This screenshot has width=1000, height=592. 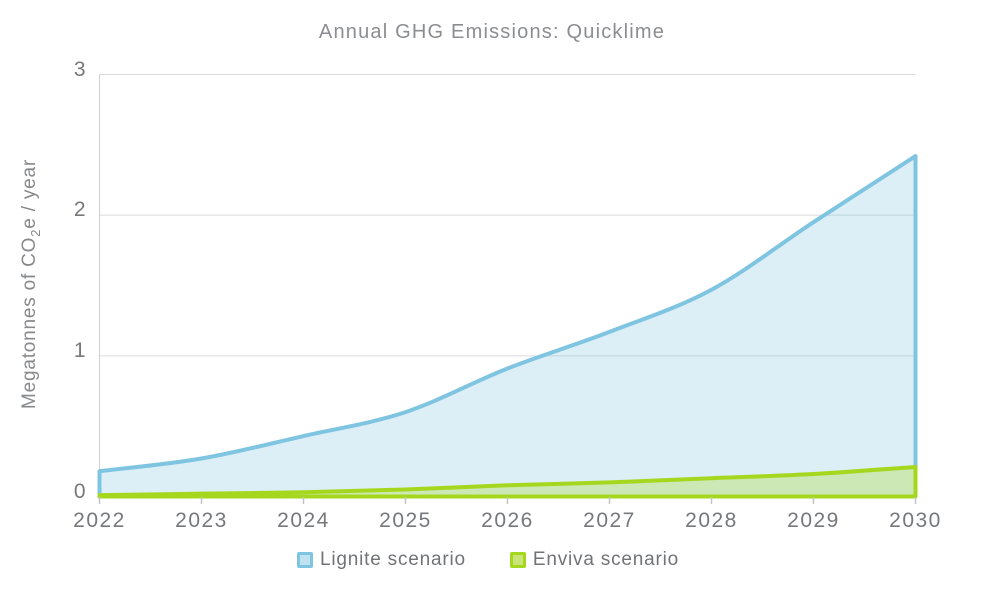 What do you see at coordinates (392, 559) in the screenshot?
I see `legend-label: Lignite scenario` at bounding box center [392, 559].